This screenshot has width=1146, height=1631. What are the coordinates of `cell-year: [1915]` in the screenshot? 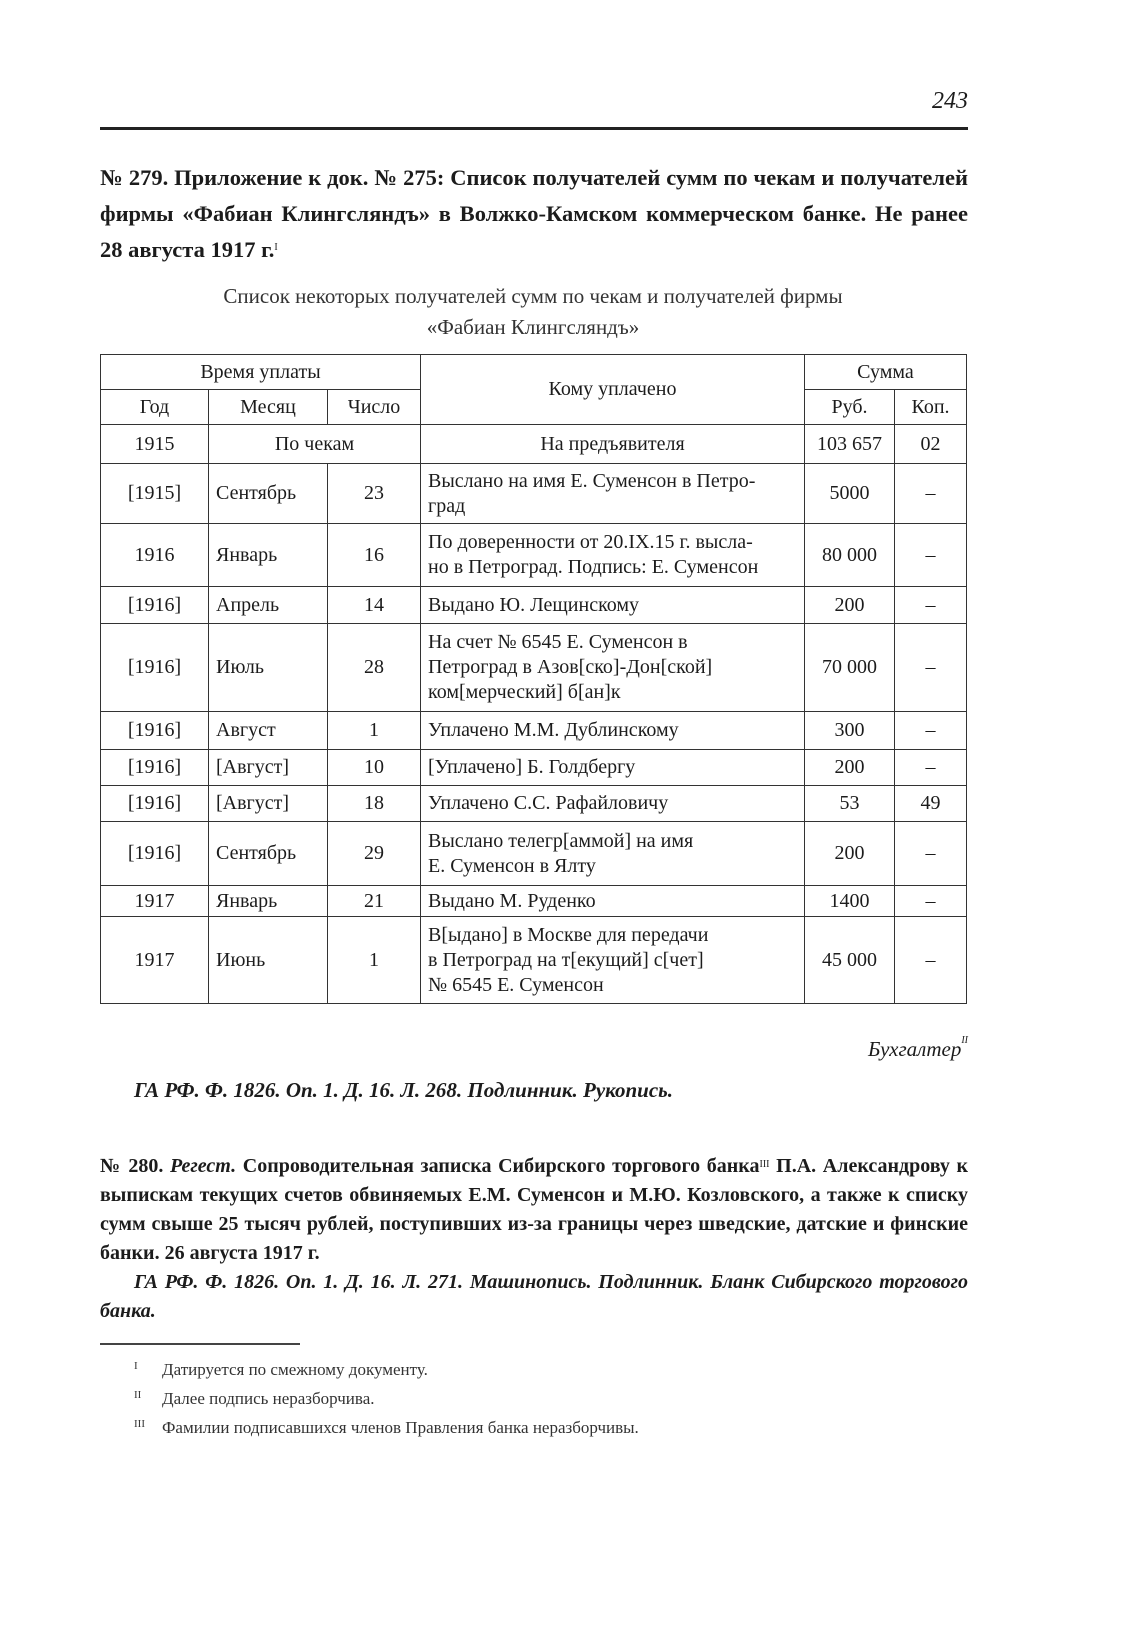 It's located at (154, 493).